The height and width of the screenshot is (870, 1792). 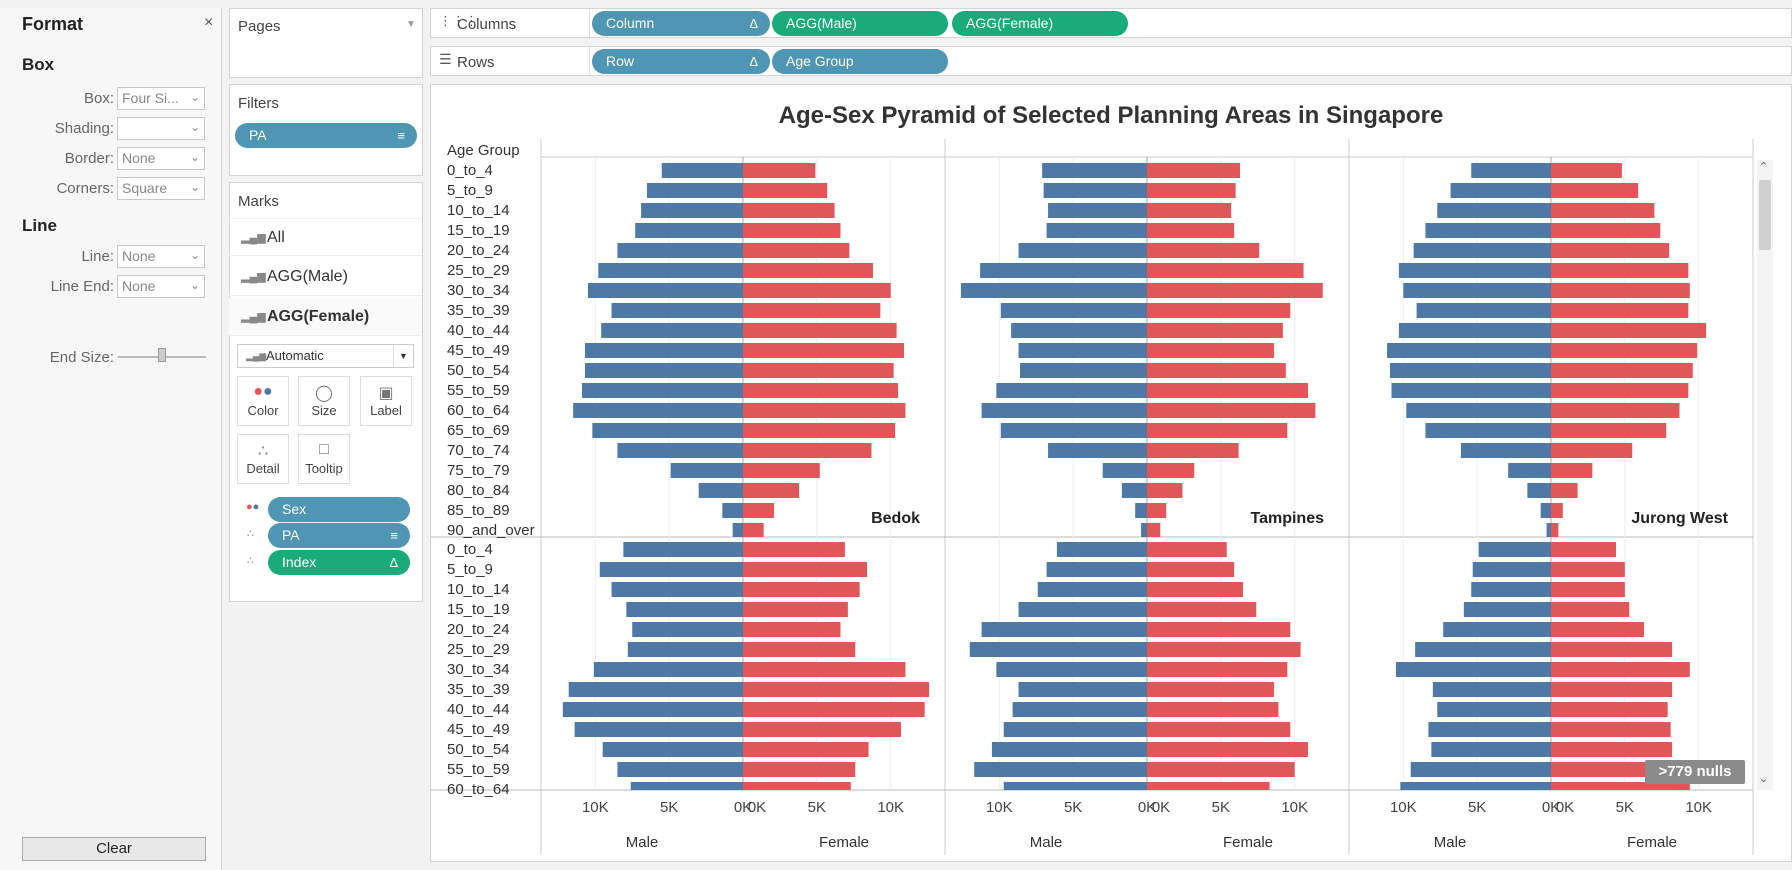 I want to click on marks-tab-agg-male: ▂▄▆ AGG(Male), so click(x=325, y=277).